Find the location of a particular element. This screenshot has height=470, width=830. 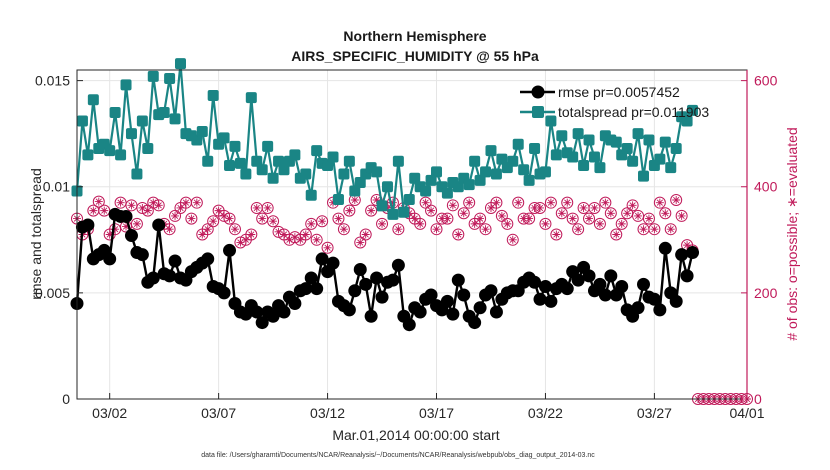

legend-rmse-label: rmse pr=0.0057452 is located at coordinates (619, 92).